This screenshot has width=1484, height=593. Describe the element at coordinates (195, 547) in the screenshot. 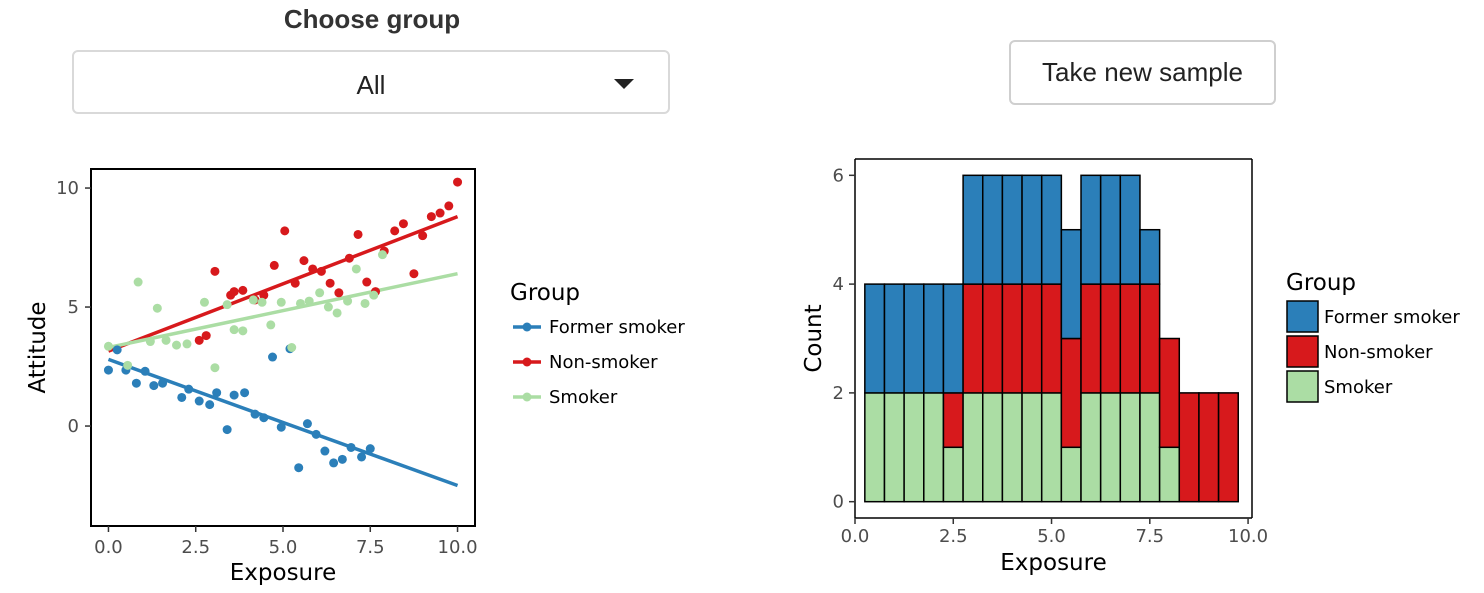

I see `x-tick-label: 2.5` at that location.